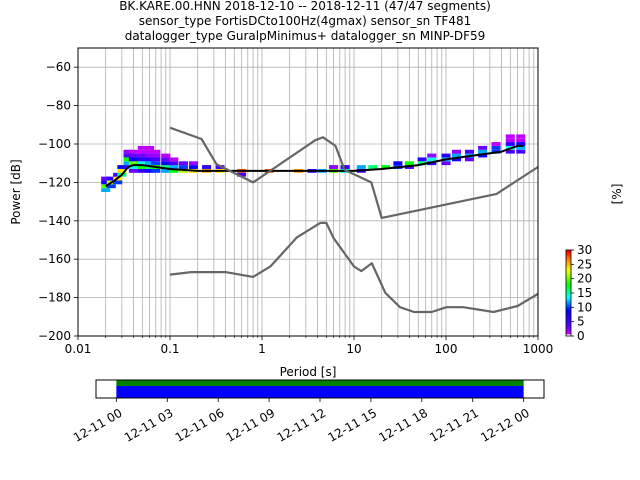  What do you see at coordinates (313, 163) in the screenshot?
I see `ppsd-heatmap` at bounding box center [313, 163].